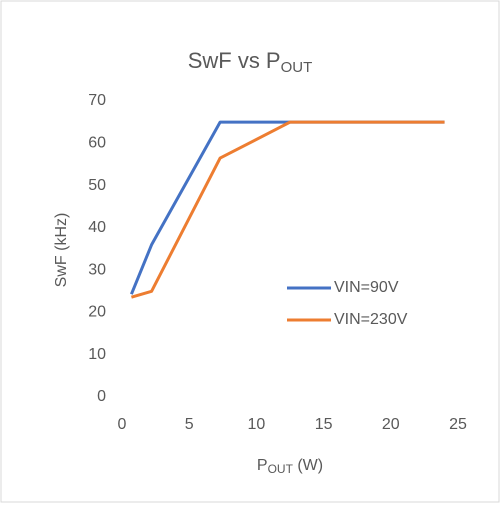 The image size is (502, 510). What do you see at coordinates (97, 312) in the screenshot?
I see `y-tick-label: 20` at bounding box center [97, 312].